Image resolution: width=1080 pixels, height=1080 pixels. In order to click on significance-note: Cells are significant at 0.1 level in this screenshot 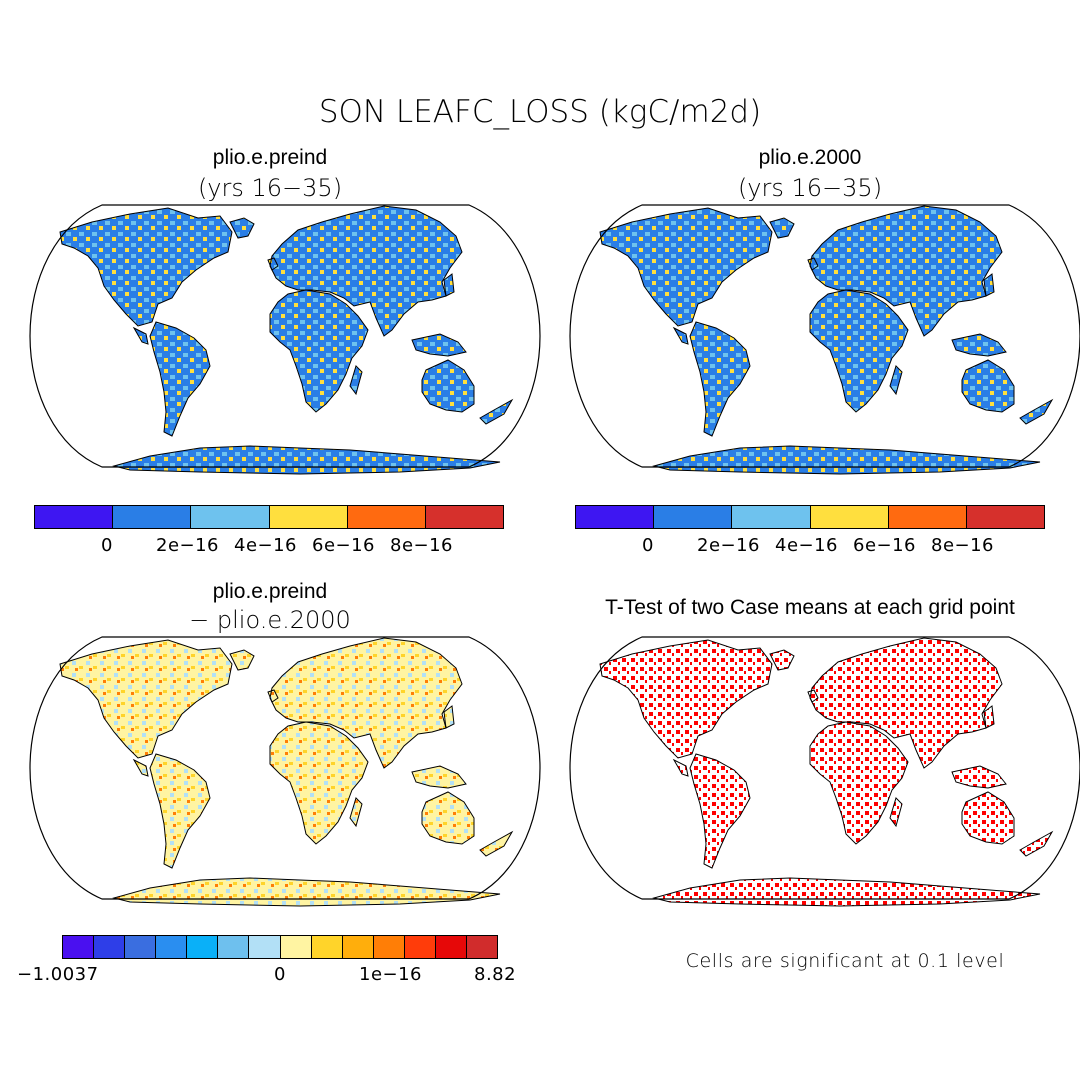, I will do `click(845, 961)`.